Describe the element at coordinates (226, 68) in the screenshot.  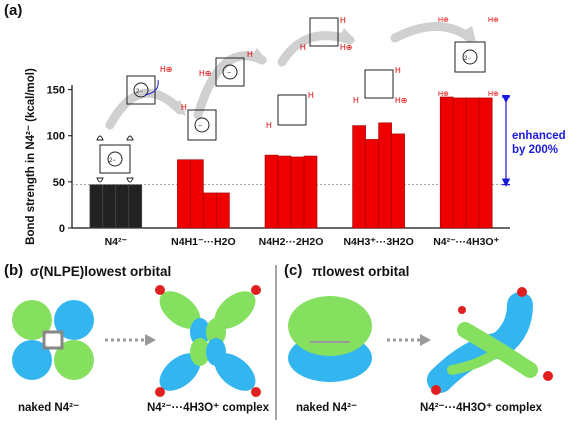
I see `molecule-n4h2-top: − H⊕ H` at that location.